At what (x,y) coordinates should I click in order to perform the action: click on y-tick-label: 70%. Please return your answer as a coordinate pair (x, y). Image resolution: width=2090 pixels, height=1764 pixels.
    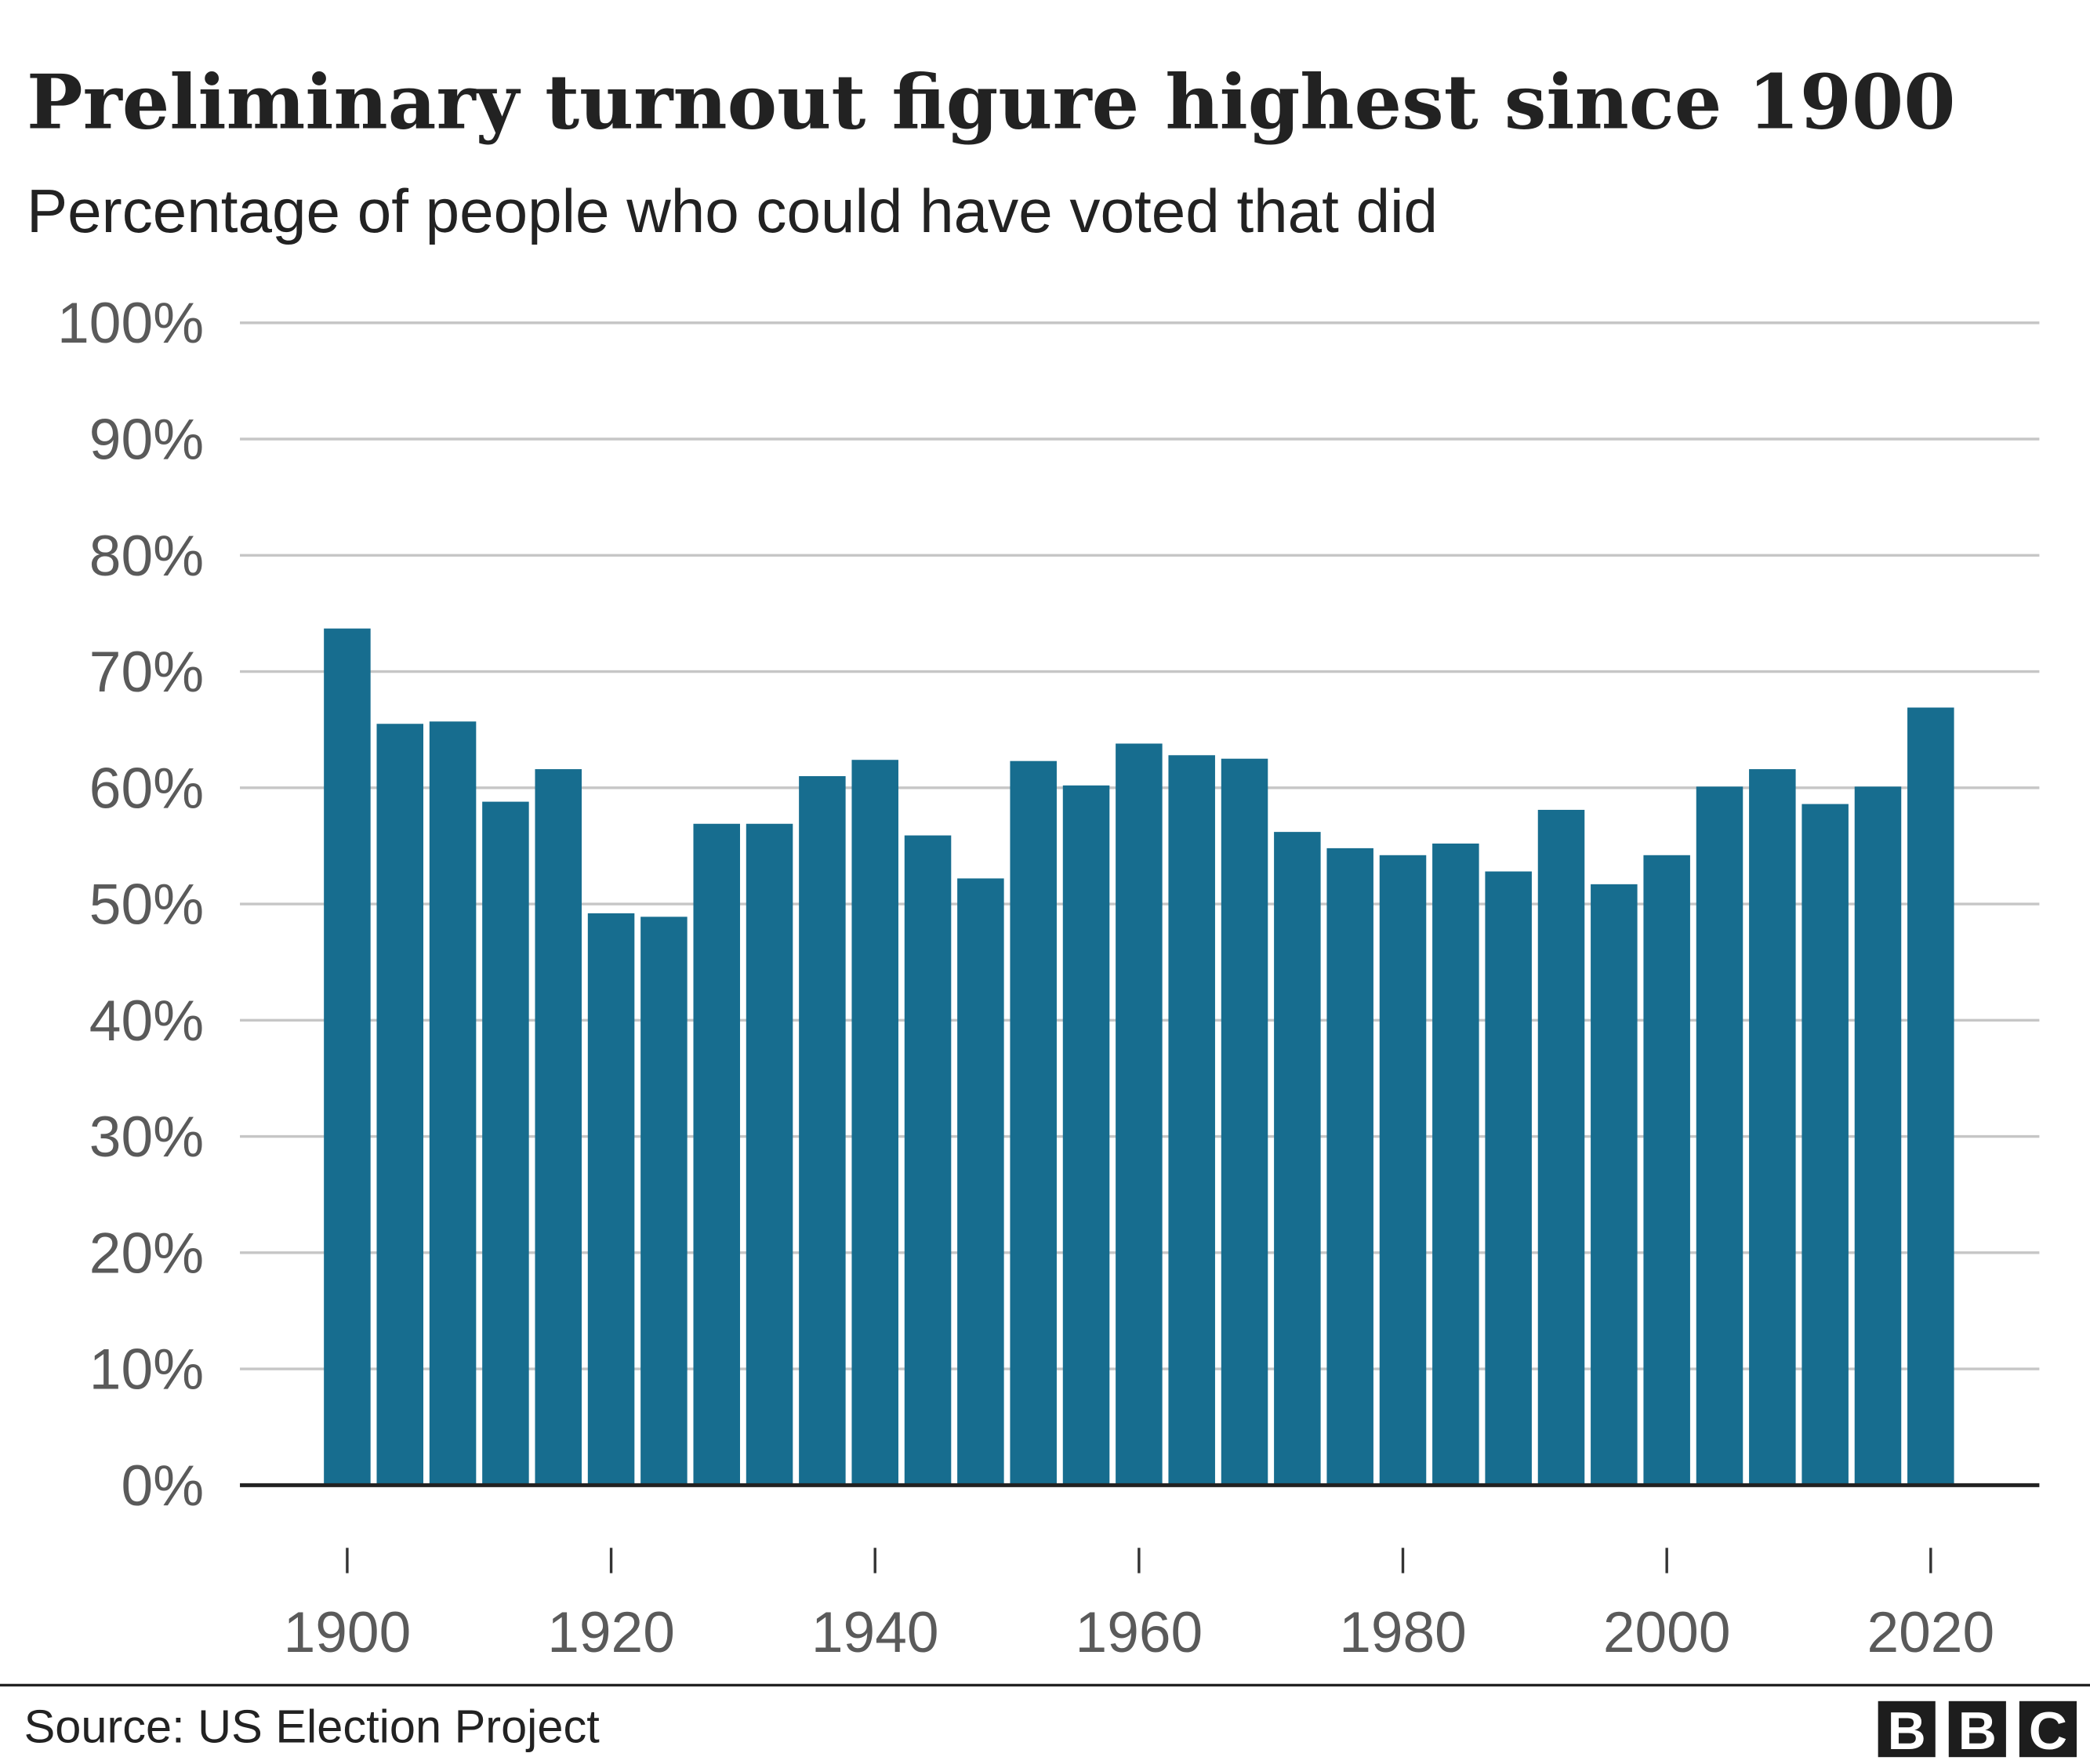
    Looking at the image, I should click on (146, 672).